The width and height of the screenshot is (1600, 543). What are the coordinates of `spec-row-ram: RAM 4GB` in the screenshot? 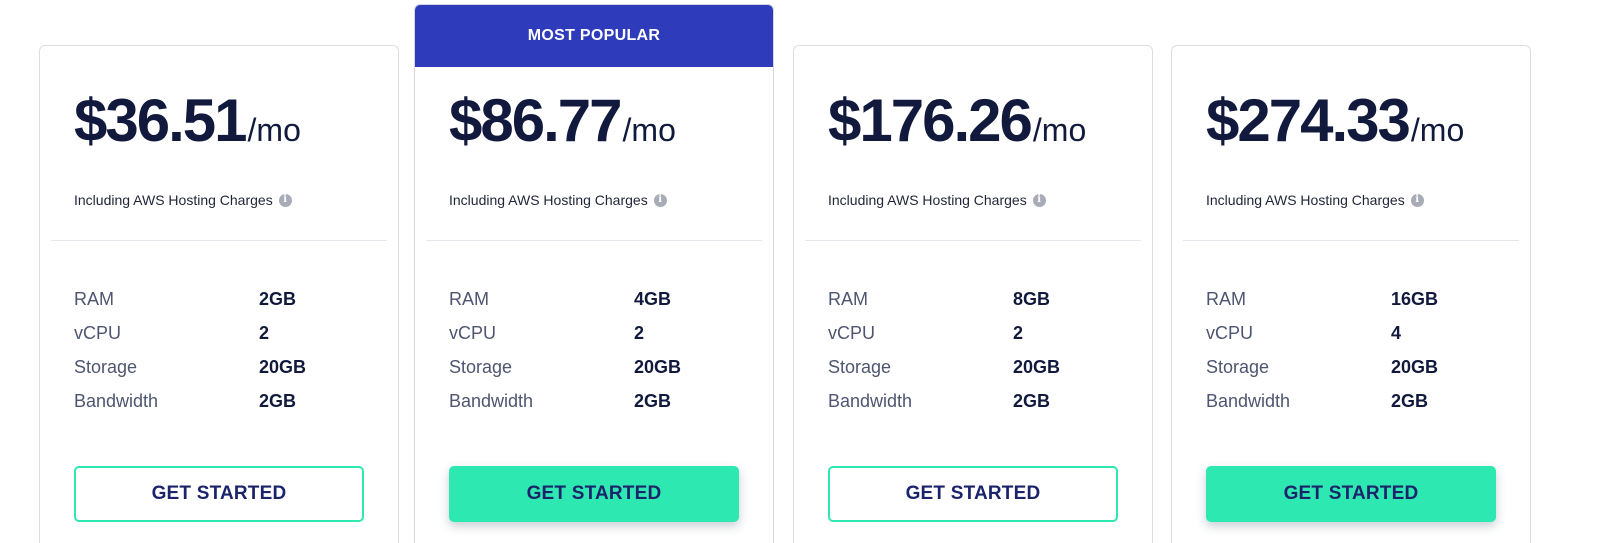 It's located at (599, 299).